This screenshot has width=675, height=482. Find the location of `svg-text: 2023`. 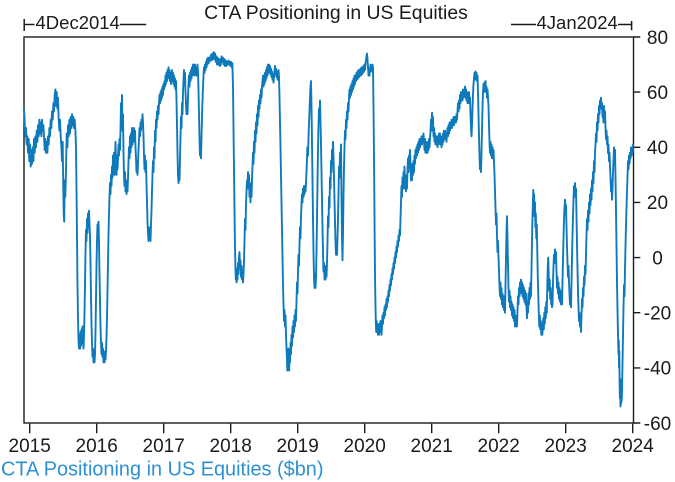

svg-text: 2023 is located at coordinates (566, 446).